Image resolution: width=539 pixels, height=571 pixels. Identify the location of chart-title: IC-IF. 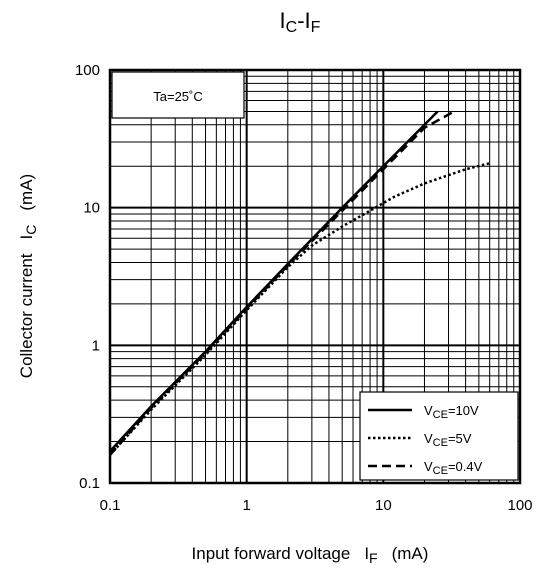
(300, 22).